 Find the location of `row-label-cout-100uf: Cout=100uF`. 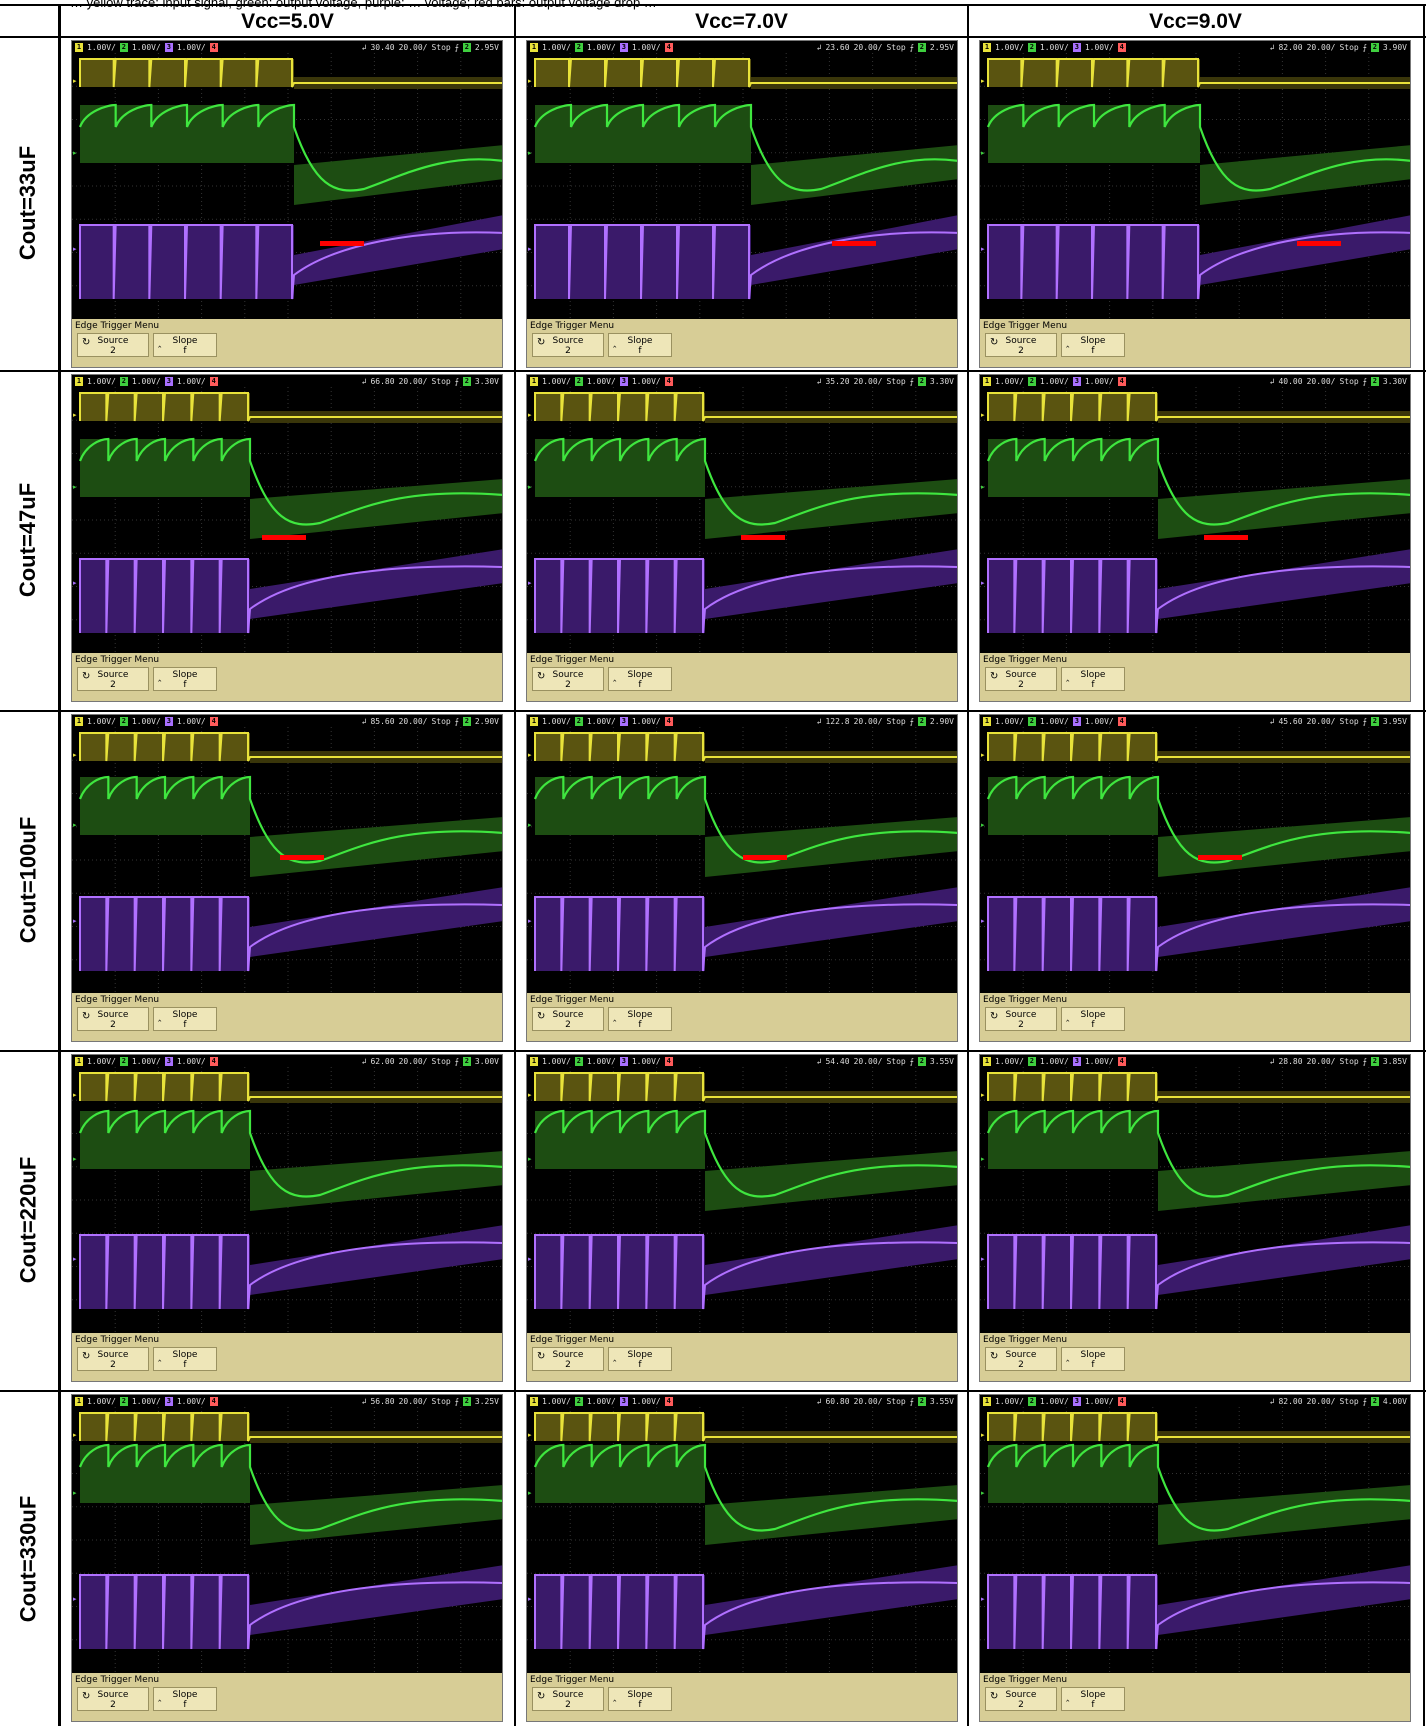

row-label-cout-100uf: Cout=100uF is located at coordinates (27, 880).